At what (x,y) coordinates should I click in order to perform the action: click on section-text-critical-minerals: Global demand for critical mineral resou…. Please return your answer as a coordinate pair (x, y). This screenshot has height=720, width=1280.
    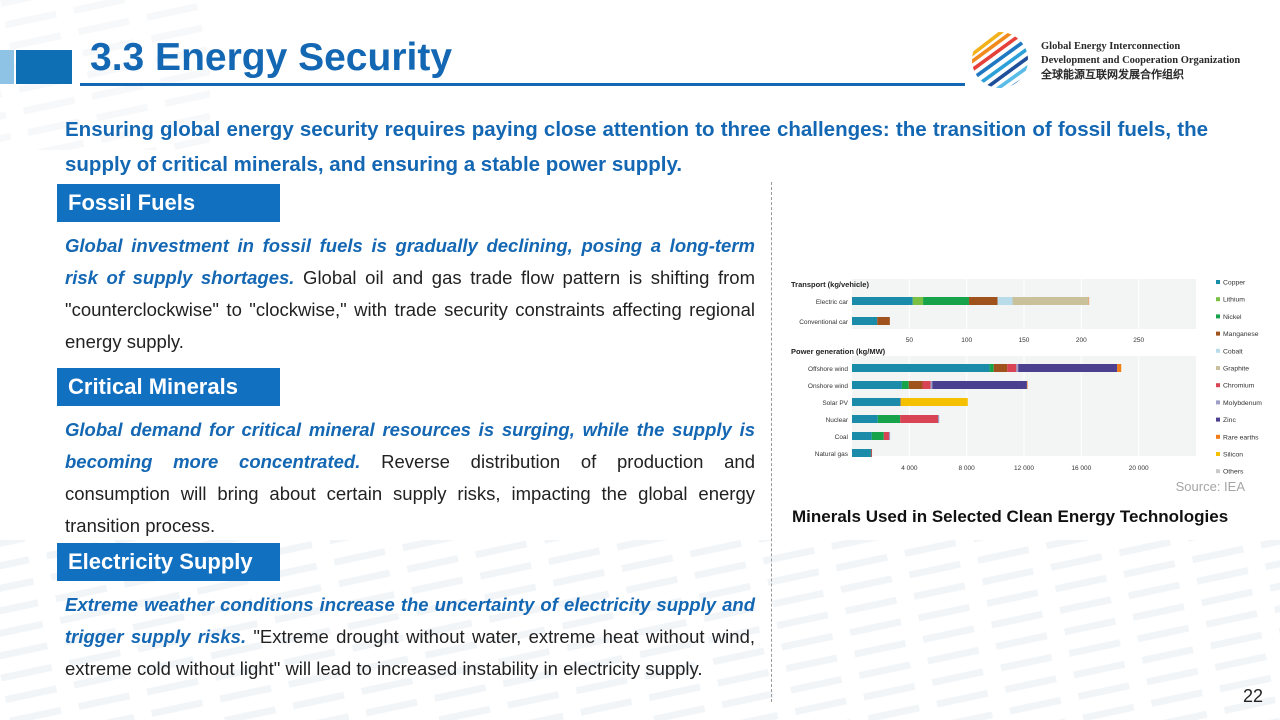
    Looking at the image, I should click on (410, 478).